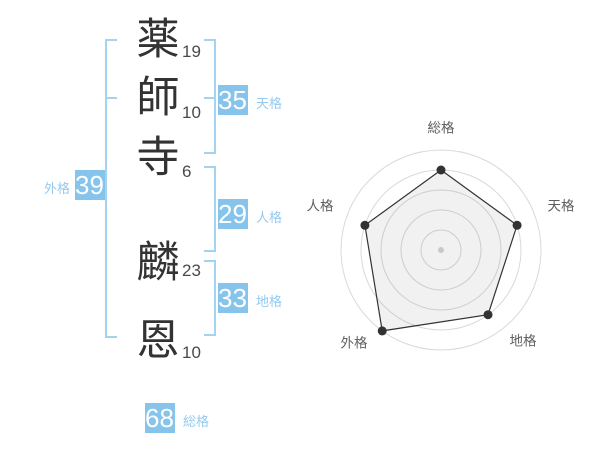 Image resolution: width=600 pixels, height=470 pixels. What do you see at coordinates (233, 298) in the screenshot?
I see `chikaku-value-box: 33` at bounding box center [233, 298].